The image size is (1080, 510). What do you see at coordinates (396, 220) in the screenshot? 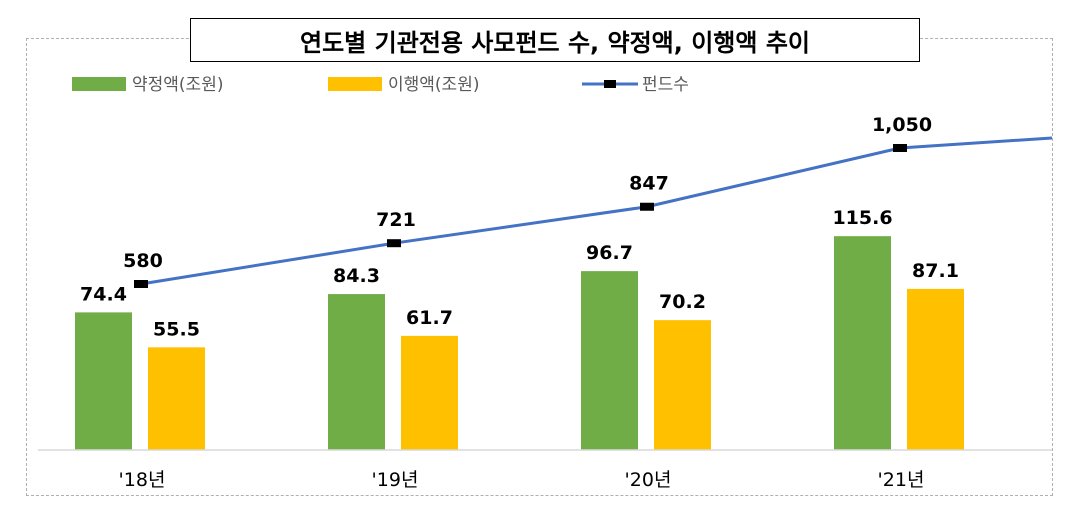
I see `line-data-label-1: 721` at bounding box center [396, 220].